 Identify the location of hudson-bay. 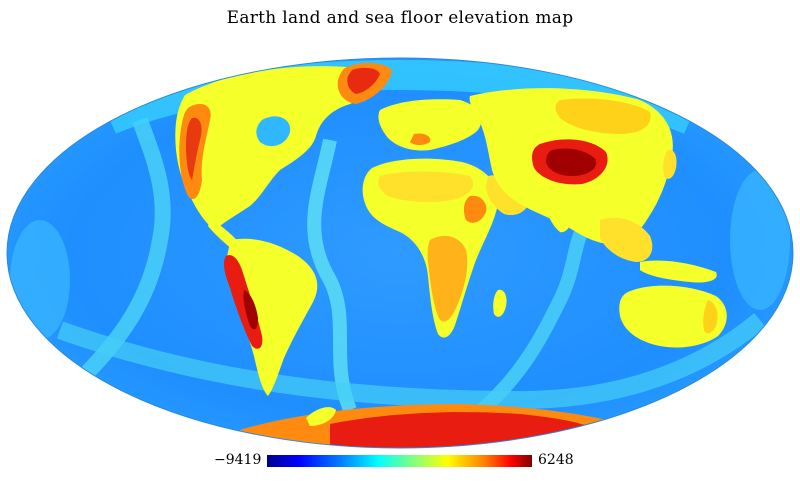
(273, 131).